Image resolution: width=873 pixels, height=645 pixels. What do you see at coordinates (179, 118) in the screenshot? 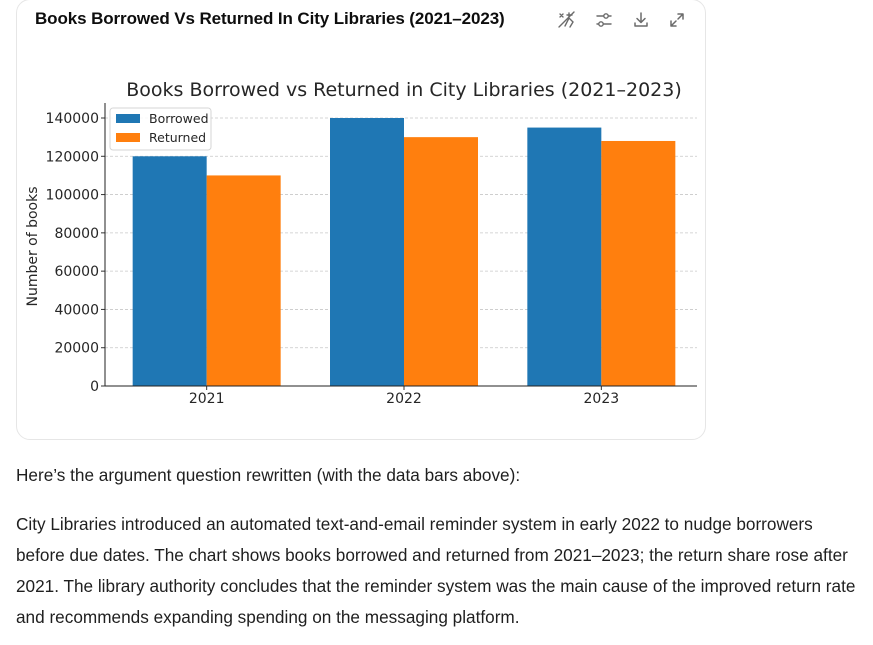
I see `legend-label-borrowed: Borrowed` at bounding box center [179, 118].